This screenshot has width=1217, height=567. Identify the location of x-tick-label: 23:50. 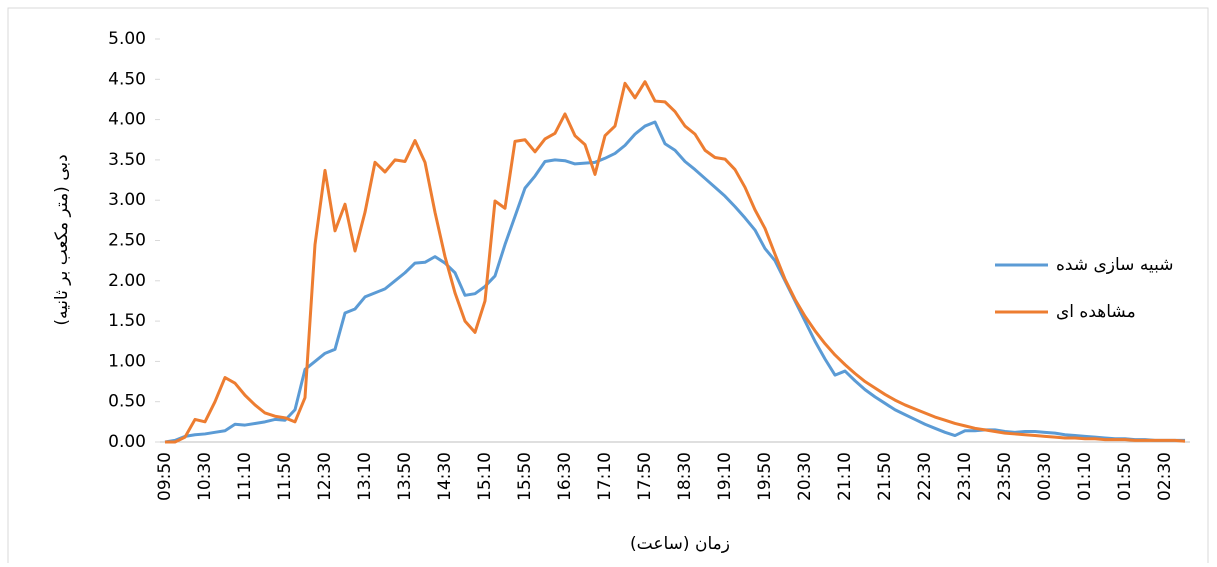
(1005, 476).